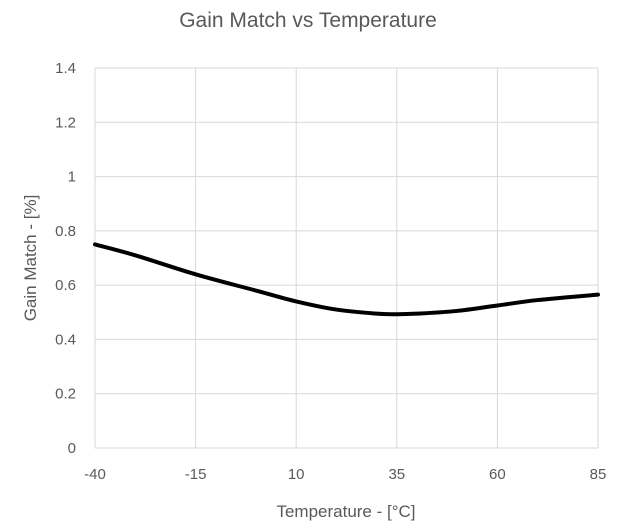  Describe the element at coordinates (65, 68) in the screenshot. I see `y-tick-label: 1.4` at that location.